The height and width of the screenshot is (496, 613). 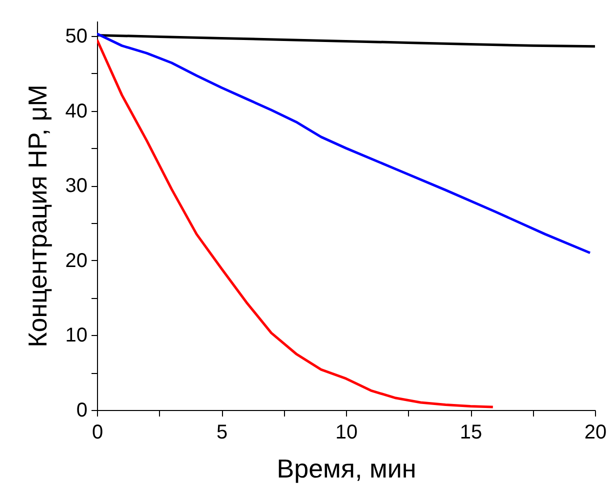 What do you see at coordinates (595, 433) in the screenshot?
I see `x-tick-label: 20` at bounding box center [595, 433].